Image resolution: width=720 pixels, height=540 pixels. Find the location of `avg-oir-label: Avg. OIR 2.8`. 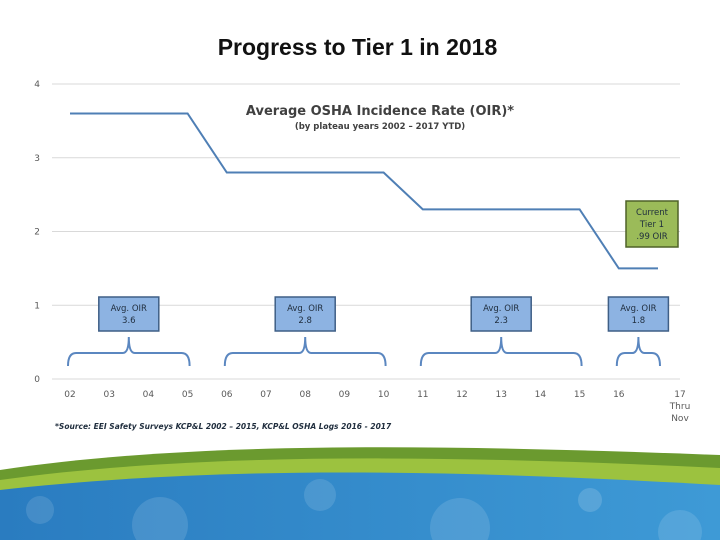

avg-oir-label: Avg. OIR 2.8 is located at coordinates (305, 315).